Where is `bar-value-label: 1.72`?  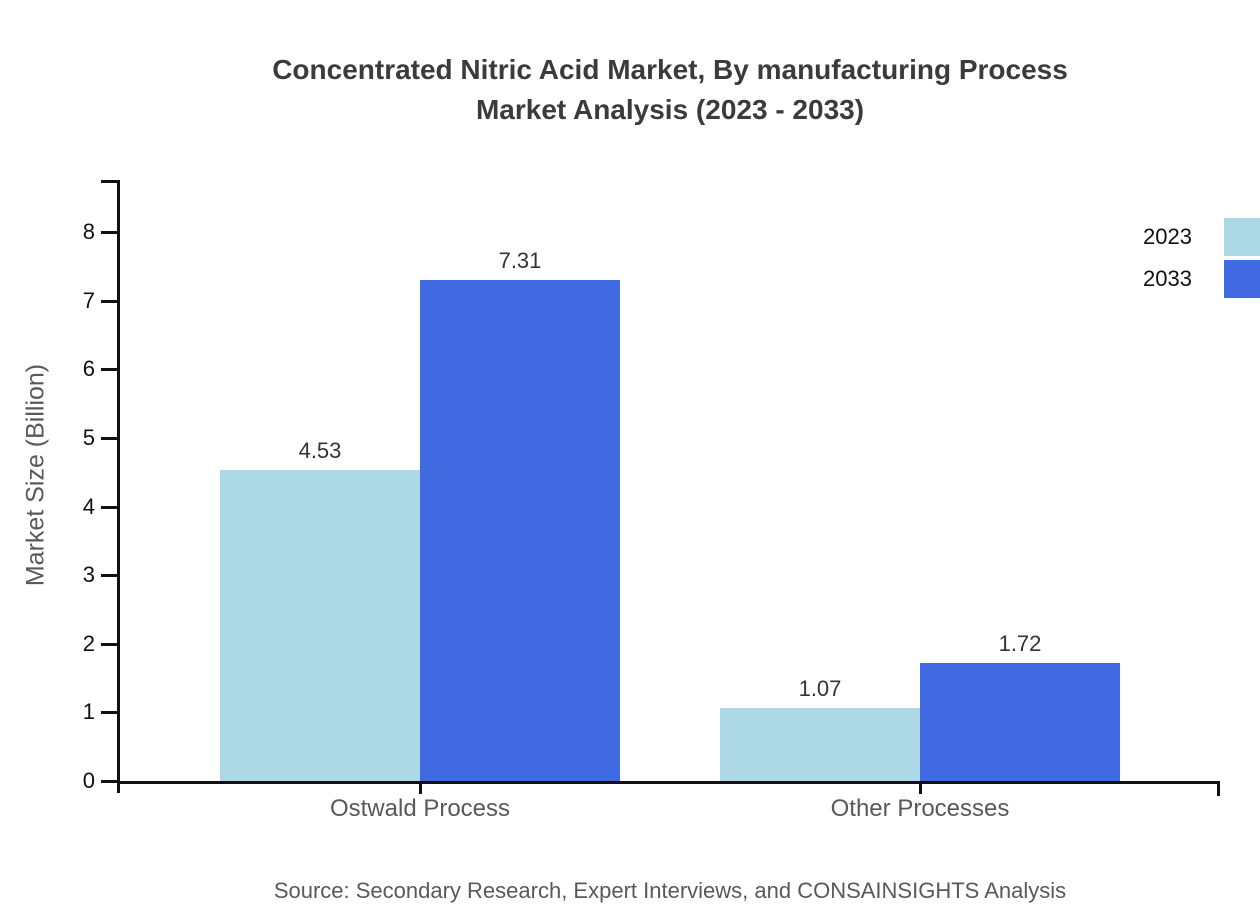
bar-value-label: 1.72 is located at coordinates (1020, 643).